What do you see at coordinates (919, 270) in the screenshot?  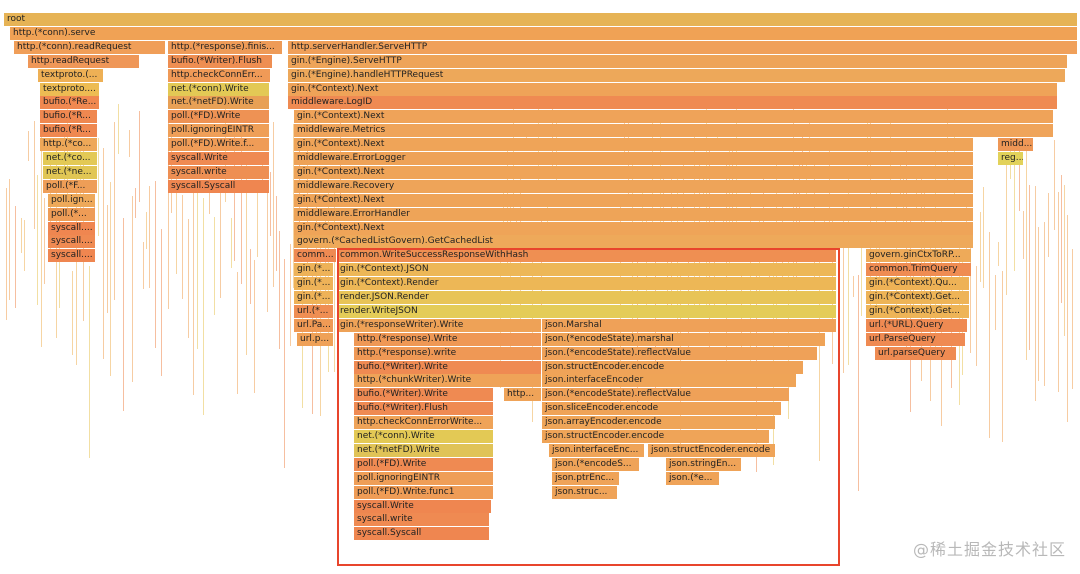 I see `flame-frame: common.TrimQuery` at bounding box center [919, 270].